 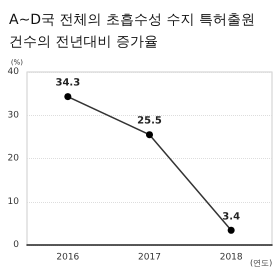 What do you see at coordinates (261, 262) in the screenshot?
I see `x-axis-title: (연도)` at bounding box center [261, 262].